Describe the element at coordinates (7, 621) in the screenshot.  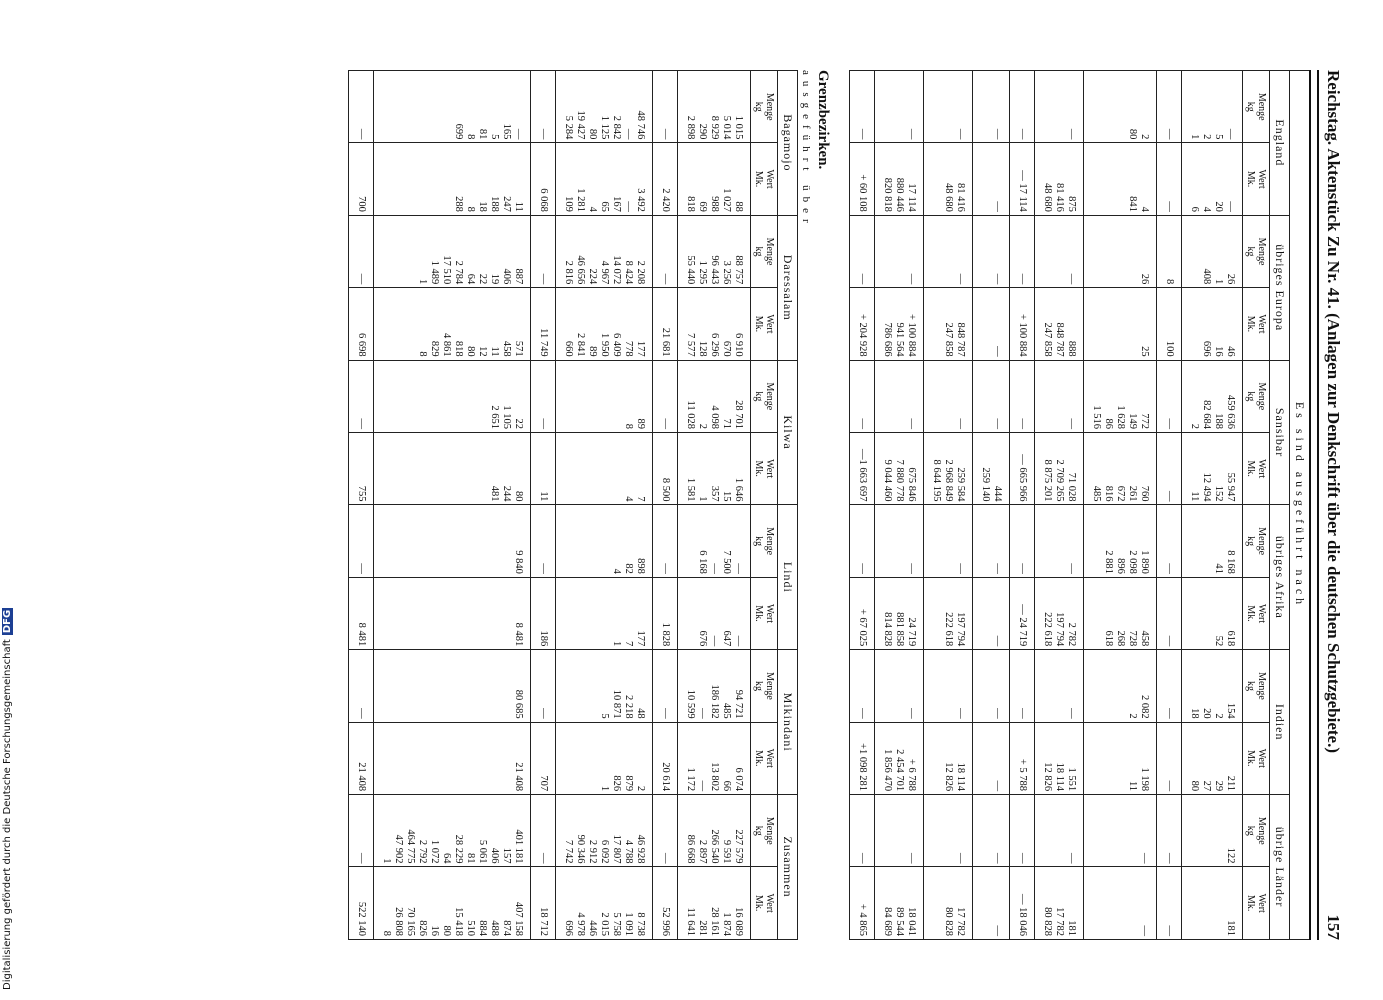
I see `logo: DFG` at that location.